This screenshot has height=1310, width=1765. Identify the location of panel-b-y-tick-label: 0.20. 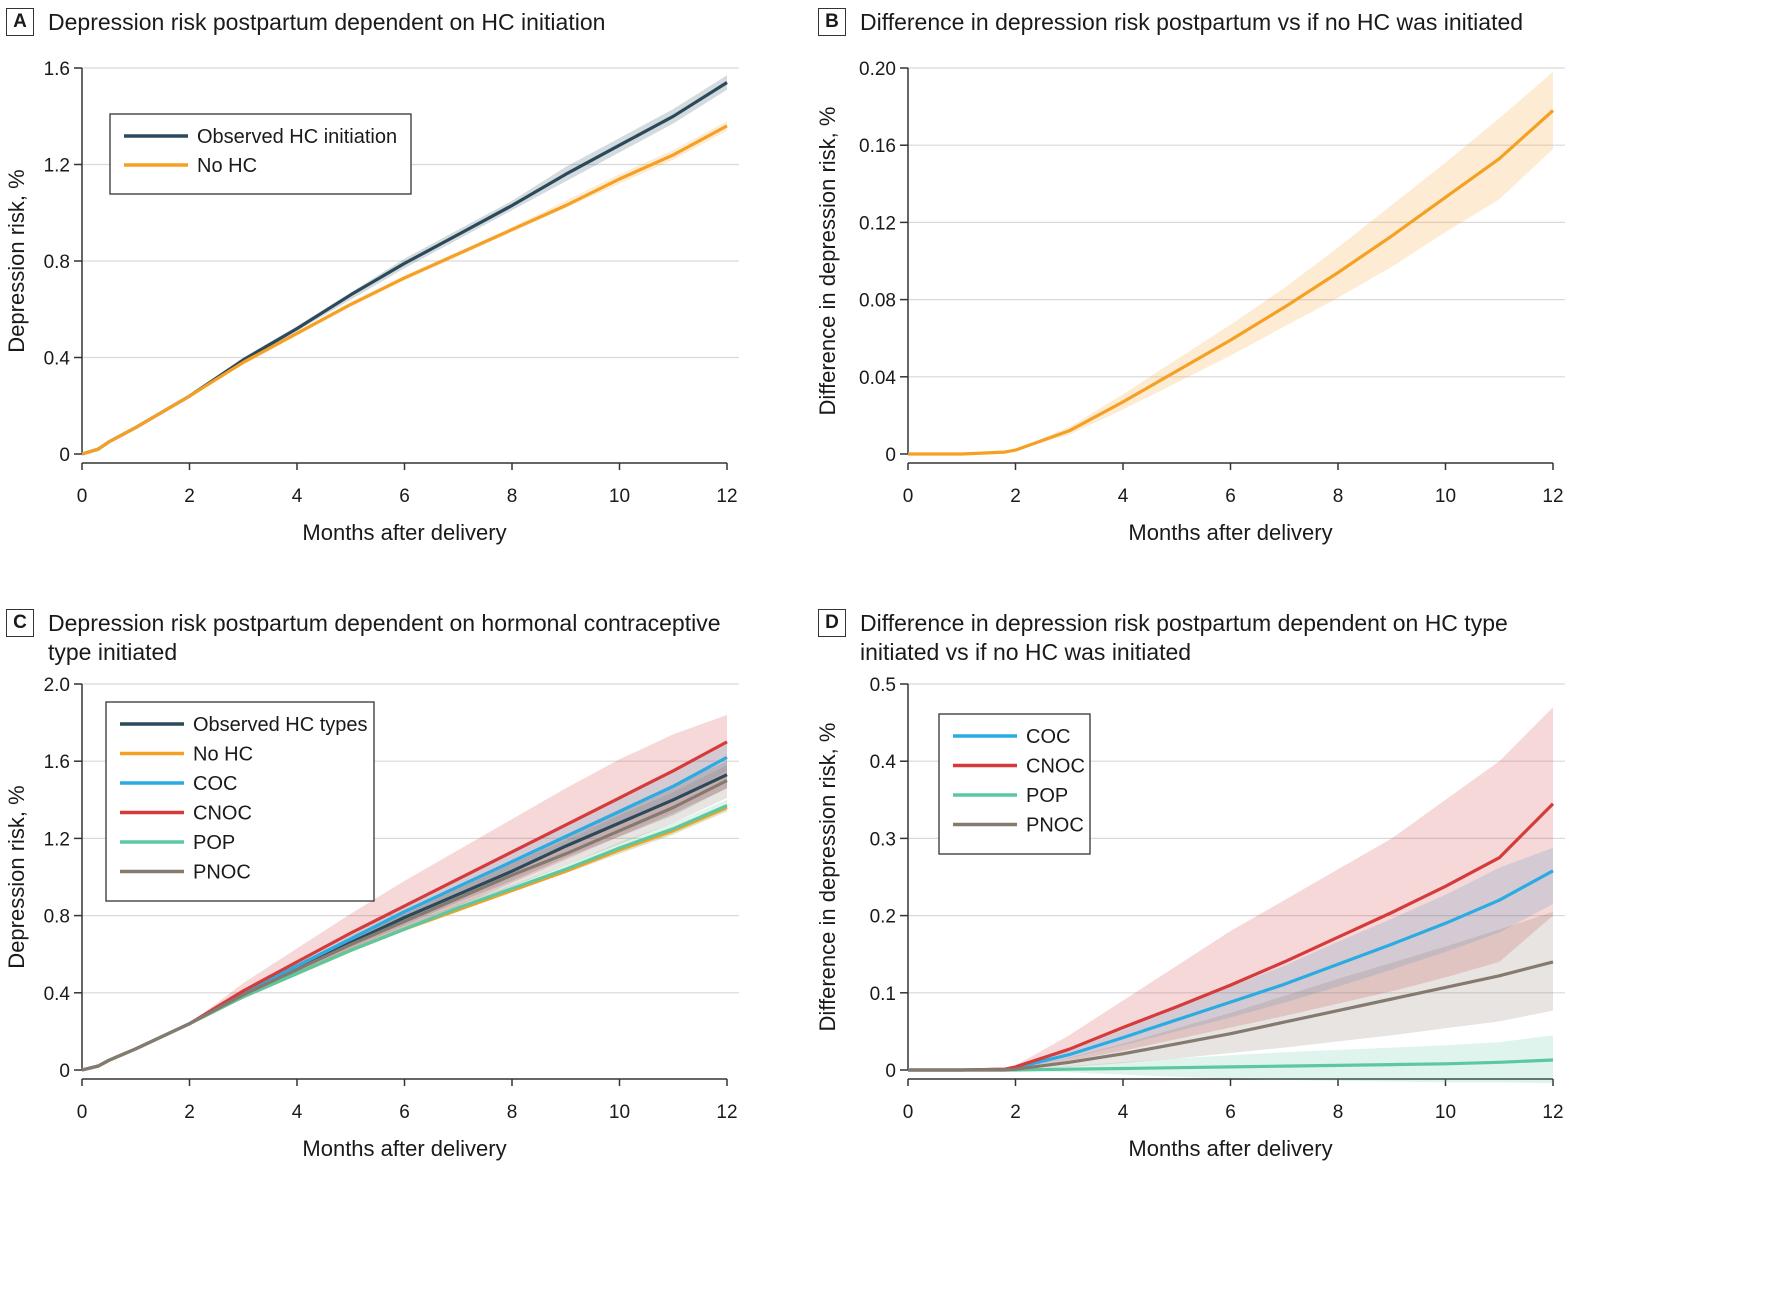
(877, 69).